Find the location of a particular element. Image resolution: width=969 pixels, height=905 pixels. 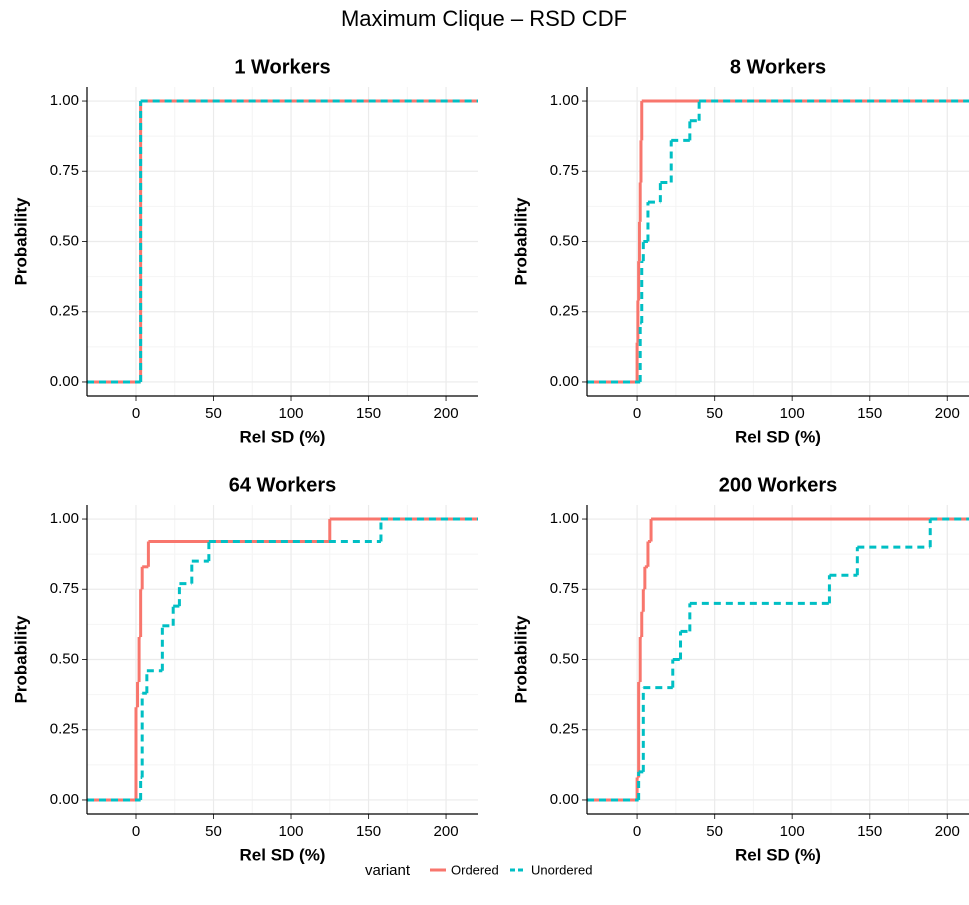

panel-title: 64 Workers is located at coordinates (282, 485).